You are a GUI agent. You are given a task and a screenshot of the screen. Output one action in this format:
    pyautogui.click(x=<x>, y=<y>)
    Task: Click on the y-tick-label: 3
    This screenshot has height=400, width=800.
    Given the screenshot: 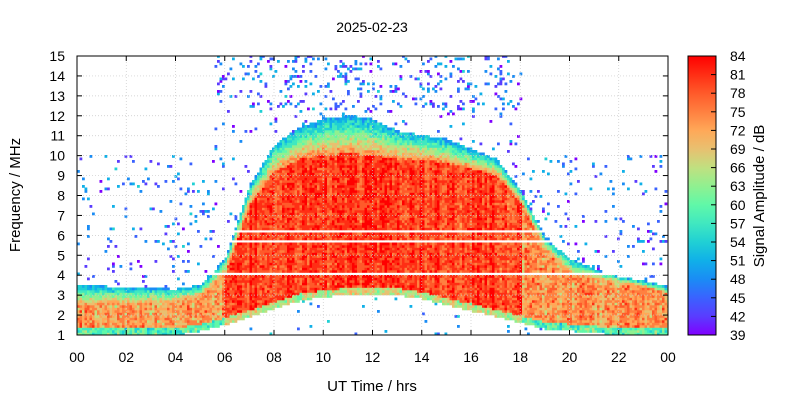 What is the action you would take?
    pyautogui.click(x=61, y=295)
    